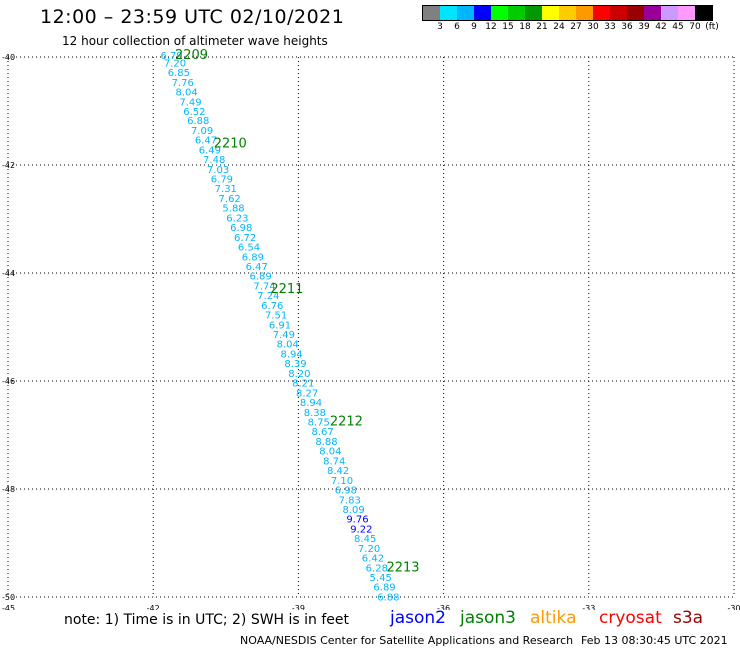  What do you see at coordinates (440, 27) in the screenshot?
I see `scale-label: 3` at bounding box center [440, 27].